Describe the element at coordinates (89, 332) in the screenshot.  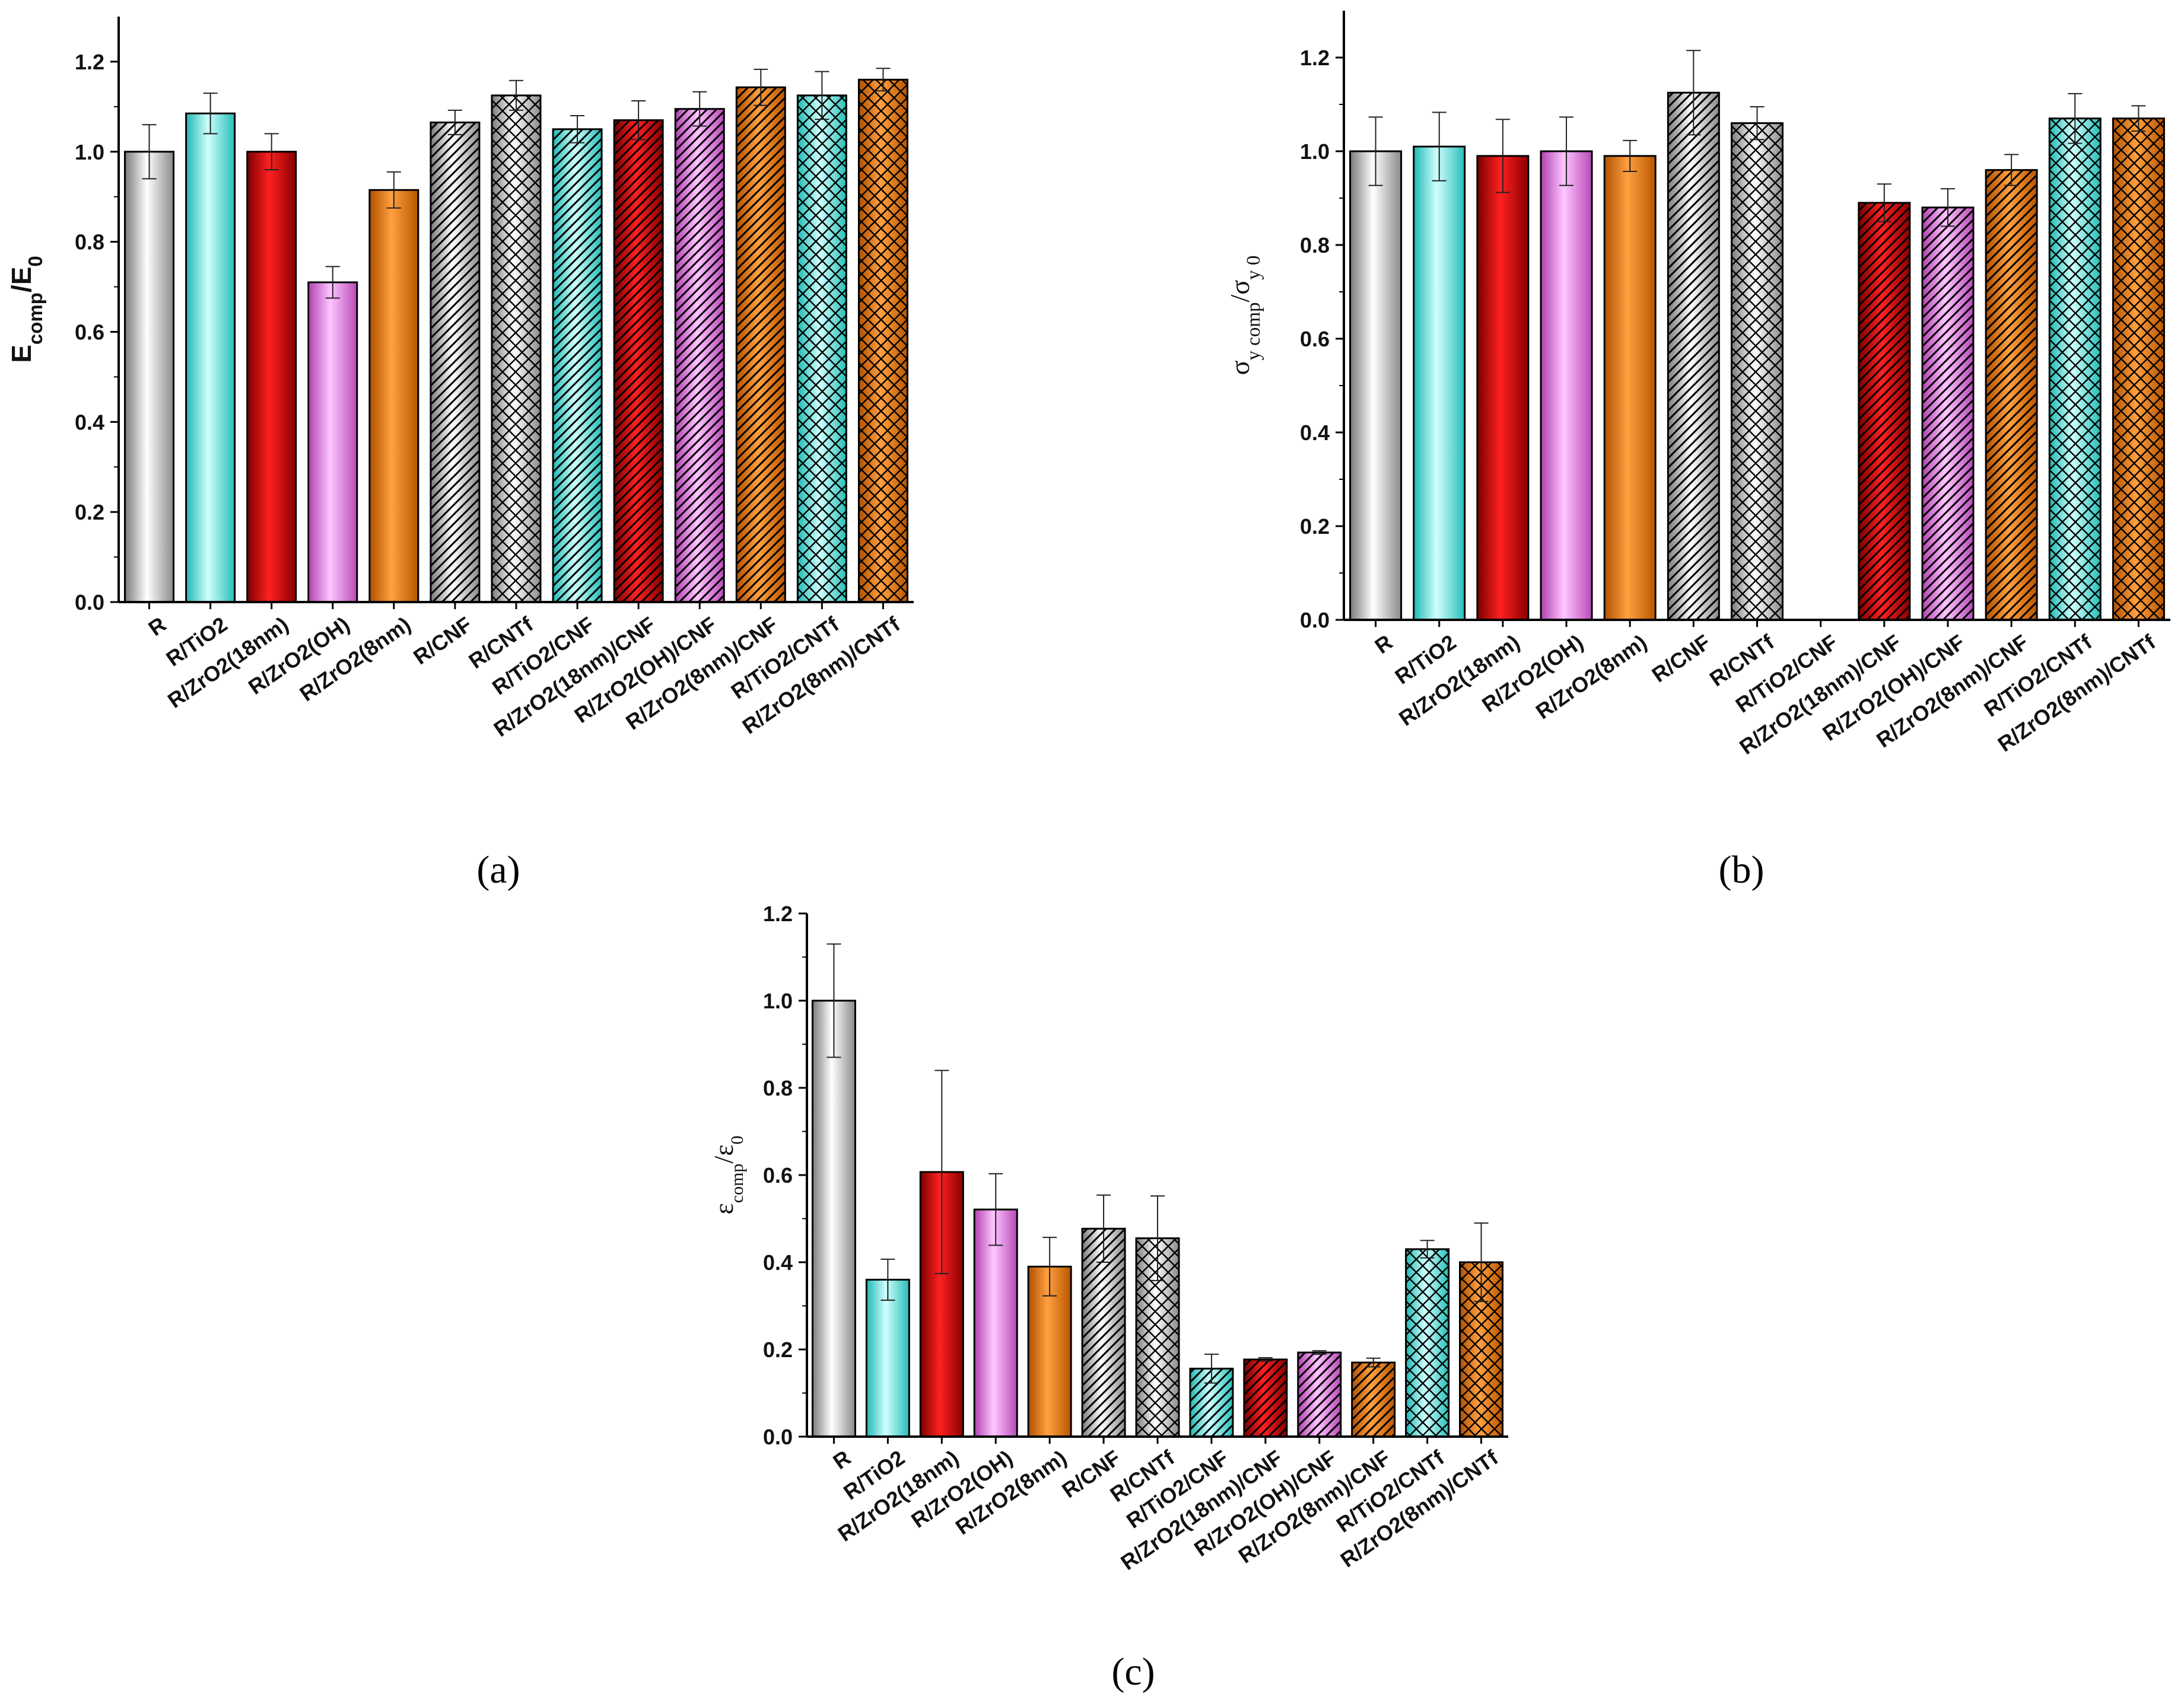
I see `y-tick-label-a-3: 0.6` at that location.